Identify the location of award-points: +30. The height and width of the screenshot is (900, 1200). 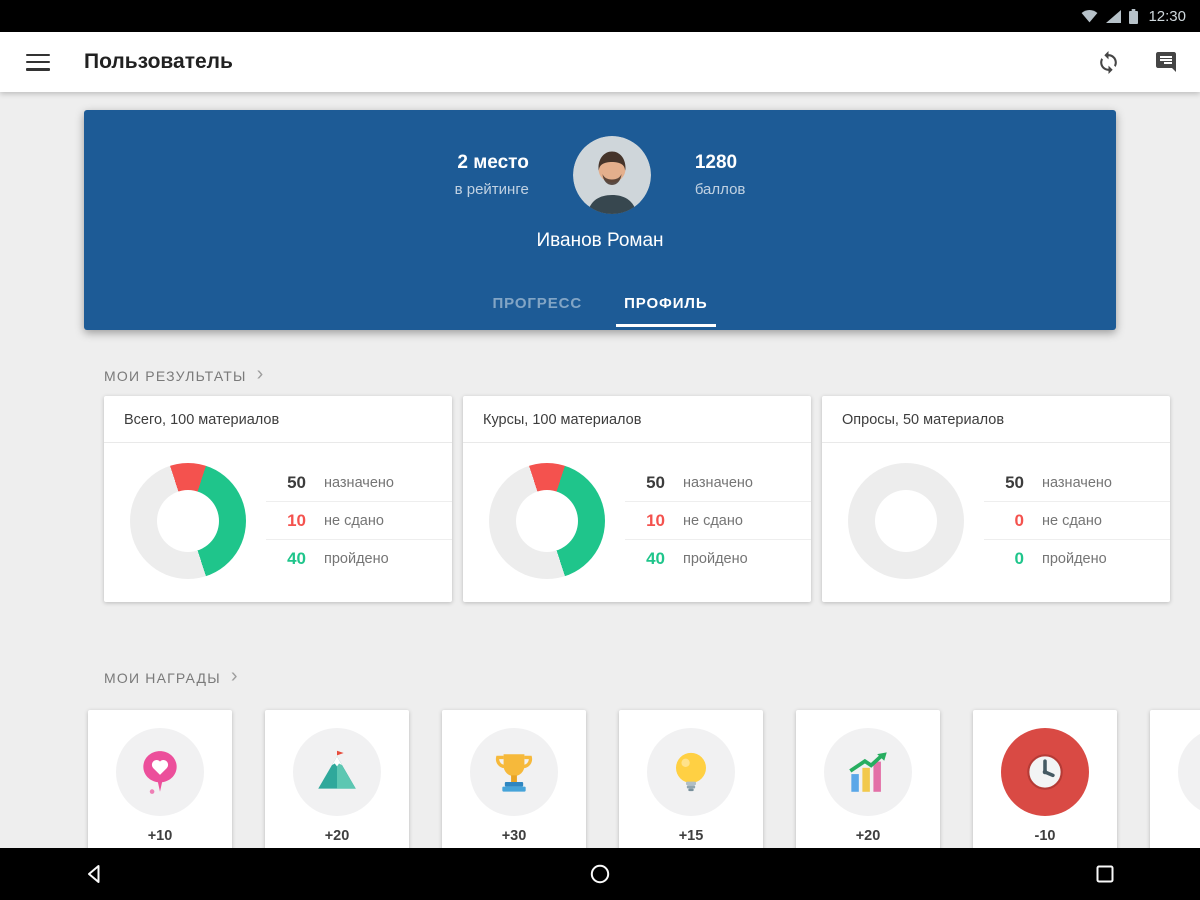
(514, 836).